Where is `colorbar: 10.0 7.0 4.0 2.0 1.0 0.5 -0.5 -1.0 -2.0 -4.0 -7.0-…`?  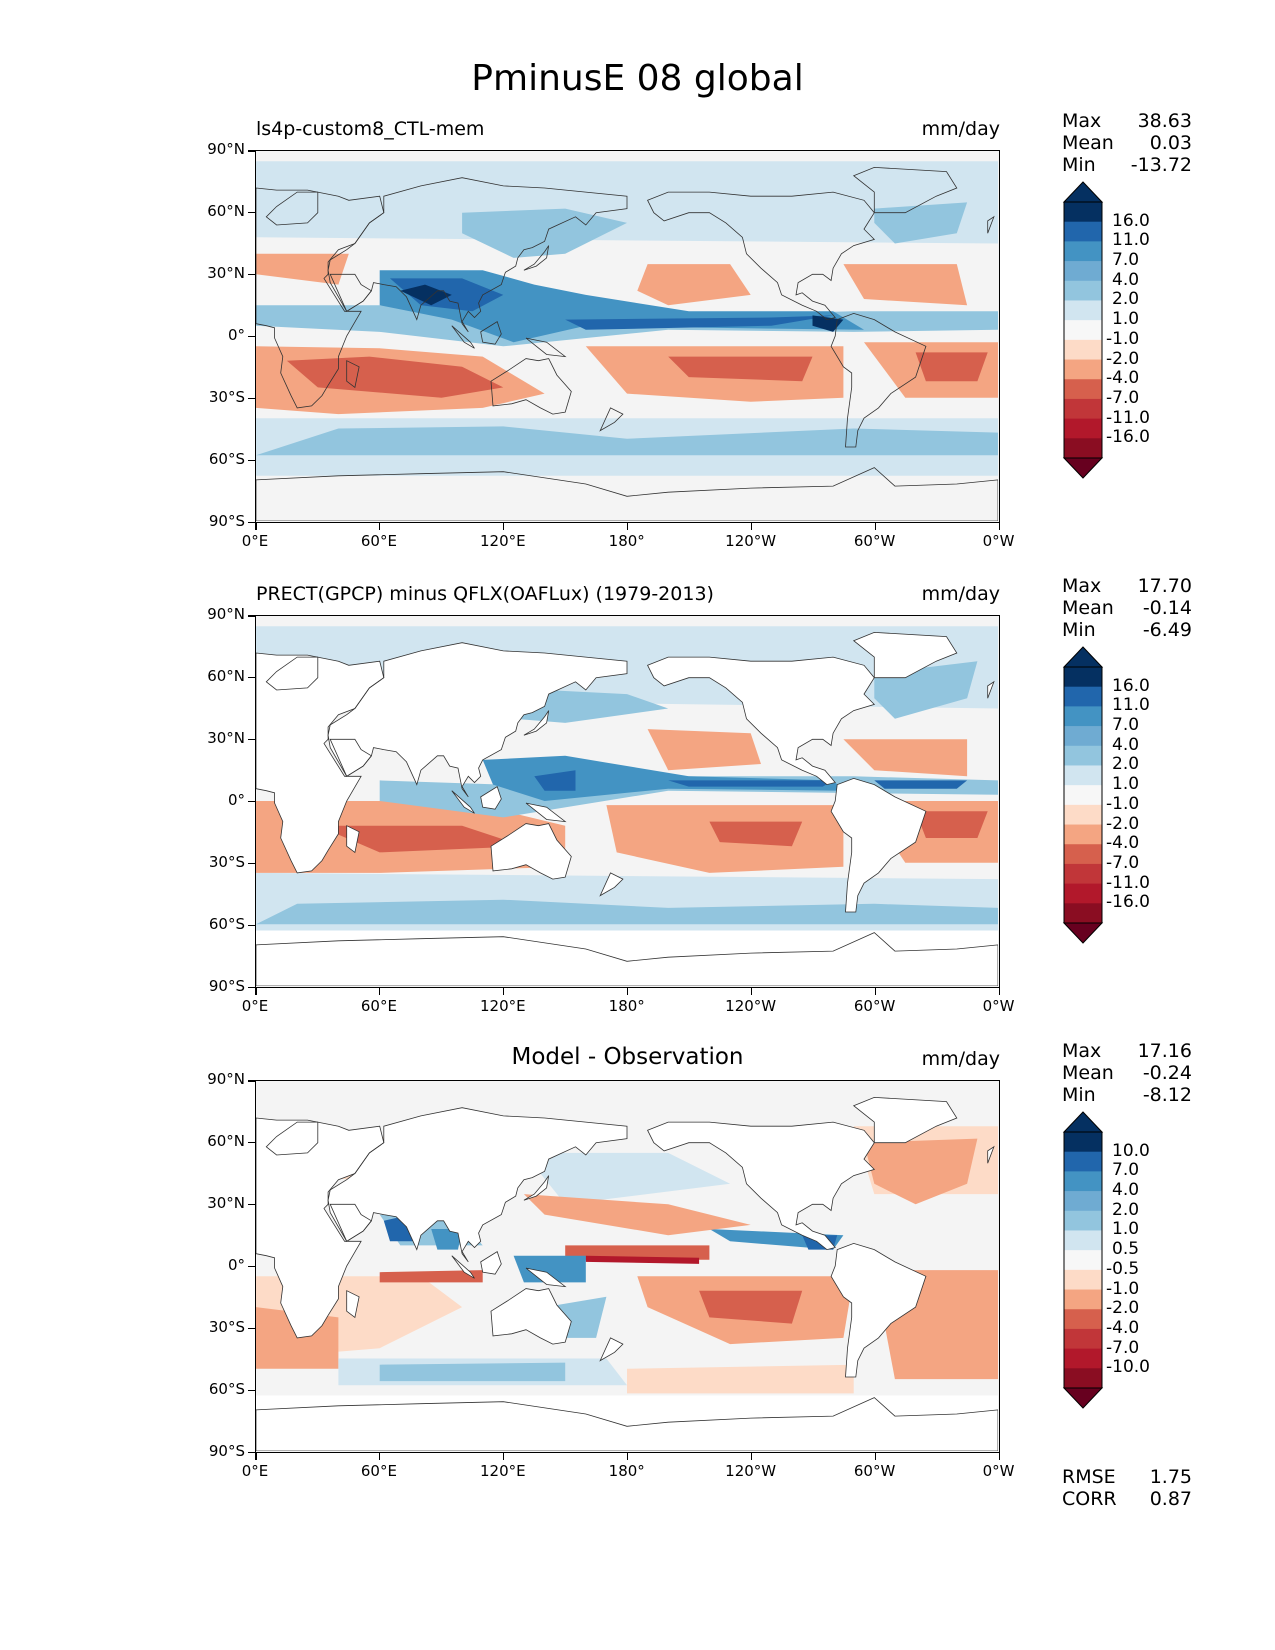 colorbar: 10.0 7.0 4.0 2.0 1.0 0.5 -0.5 -1.0 -2.0 -4.0 -7.0-… is located at coordinates (1106, 1260).